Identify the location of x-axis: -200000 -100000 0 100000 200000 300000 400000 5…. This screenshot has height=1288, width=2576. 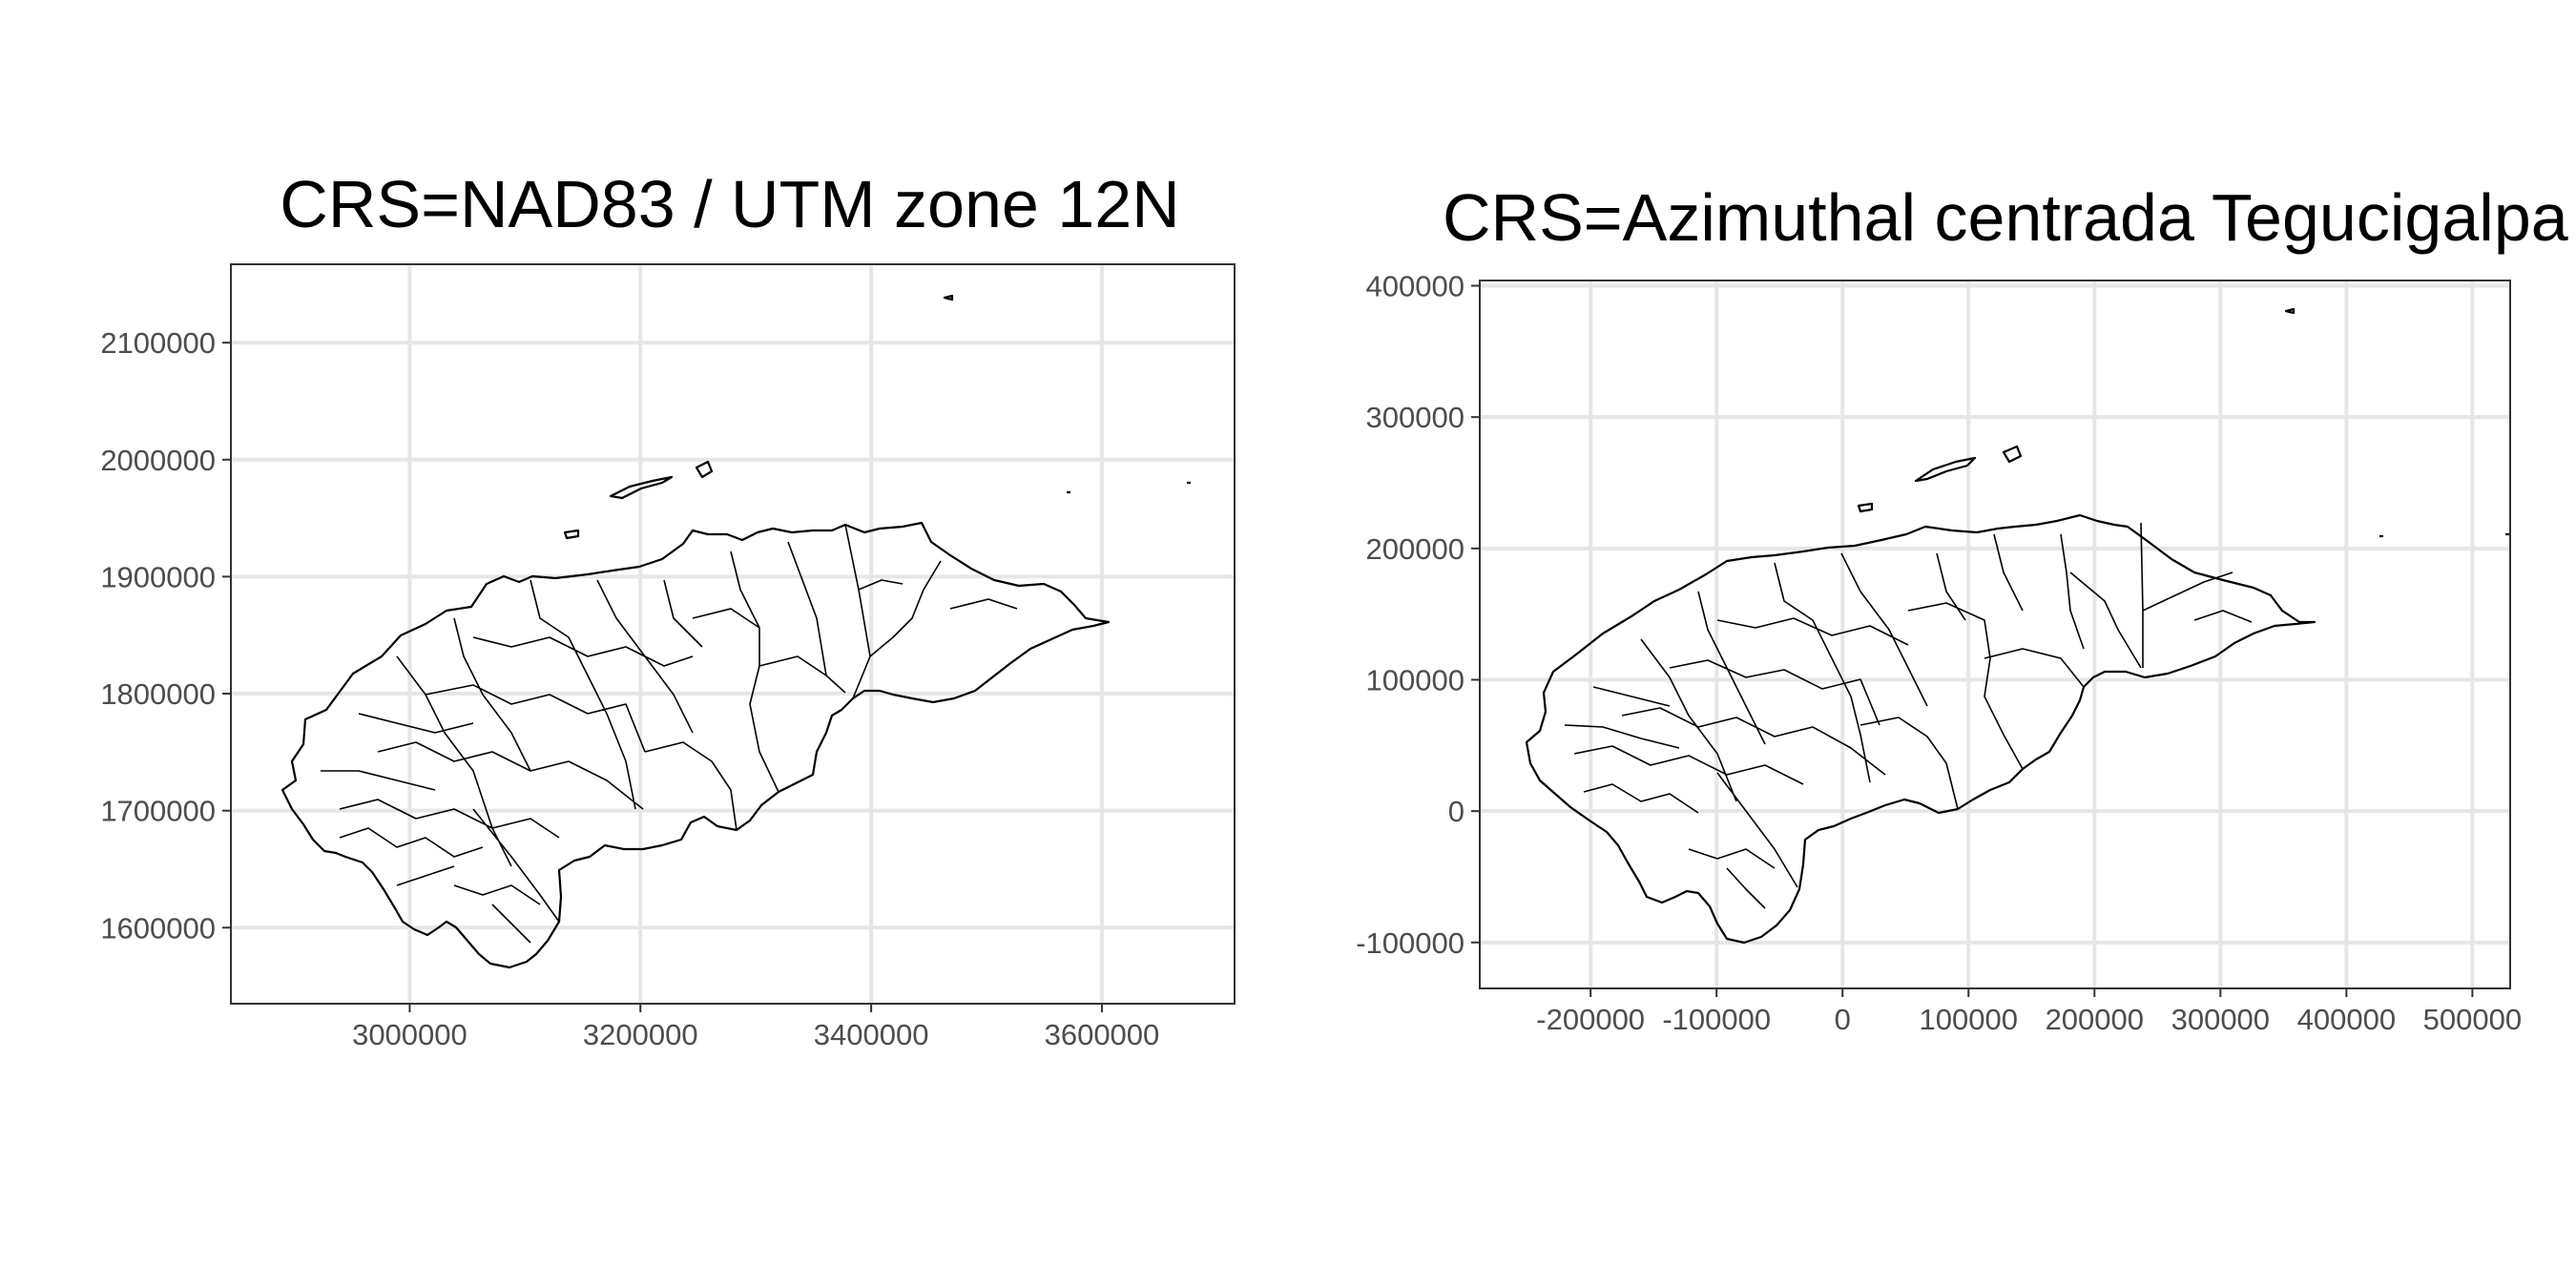
(2029, 1012).